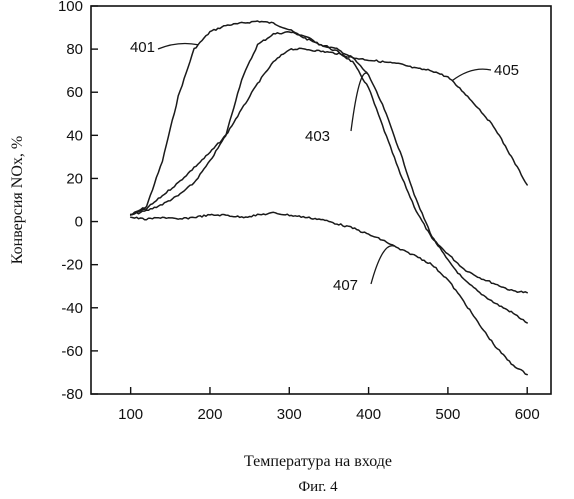  I want to click on x-tick-label: 500, so click(447, 414).